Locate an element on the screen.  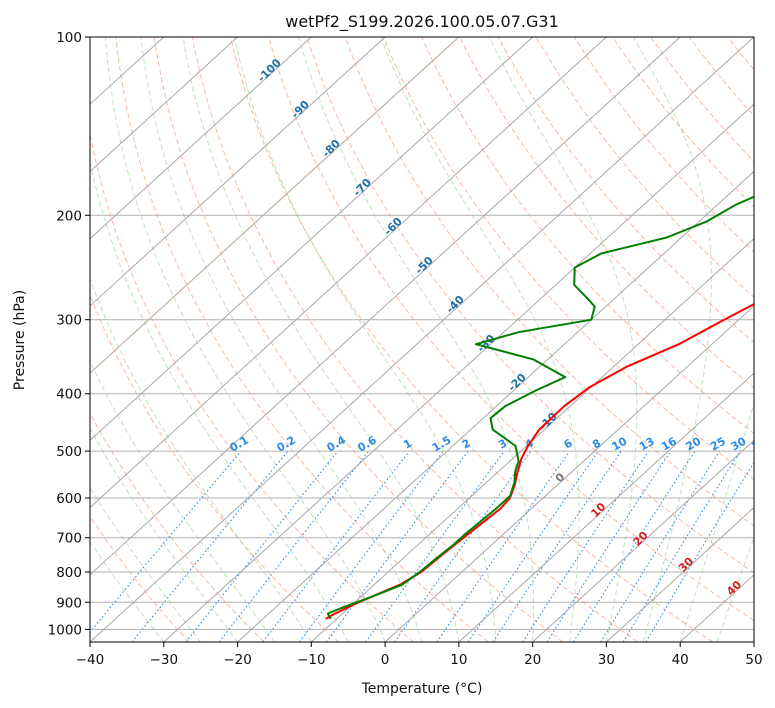
x-tick-label: 0 is located at coordinates (385, 660).